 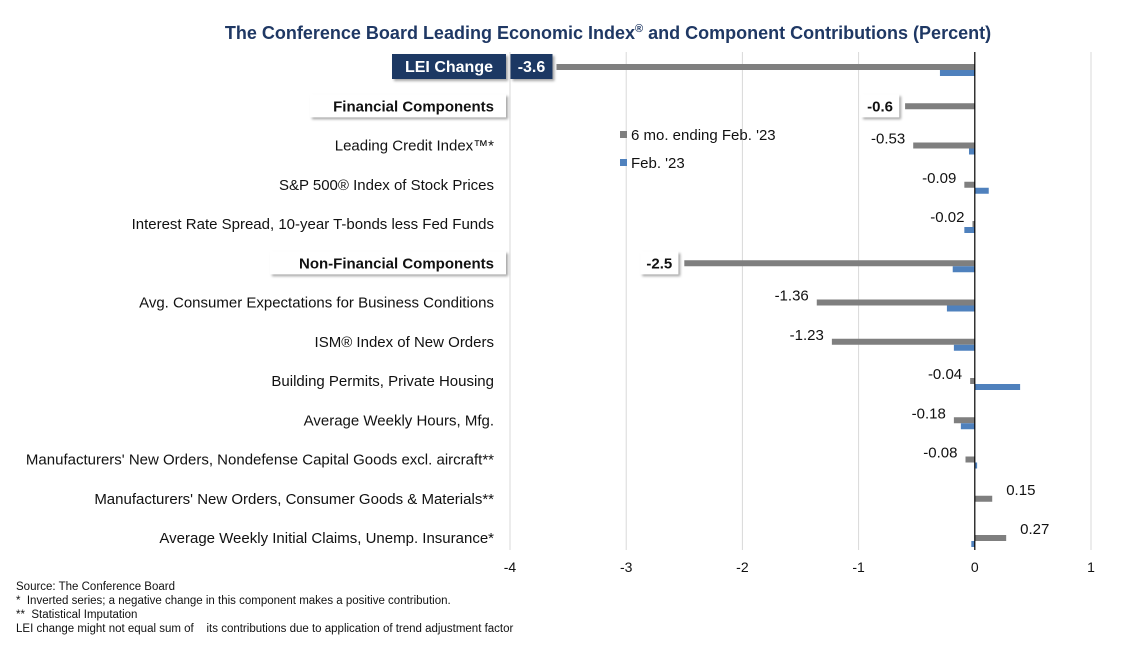 I want to click on category-label: Leading Credit Index™*, so click(x=414, y=146).